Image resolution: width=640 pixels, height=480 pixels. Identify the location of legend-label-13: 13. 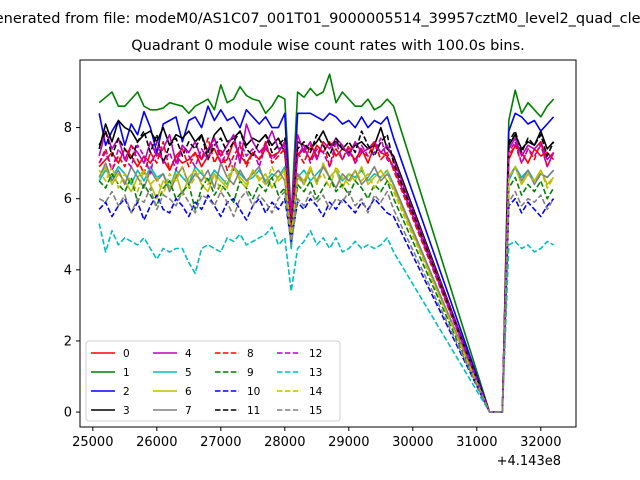
(315, 373).